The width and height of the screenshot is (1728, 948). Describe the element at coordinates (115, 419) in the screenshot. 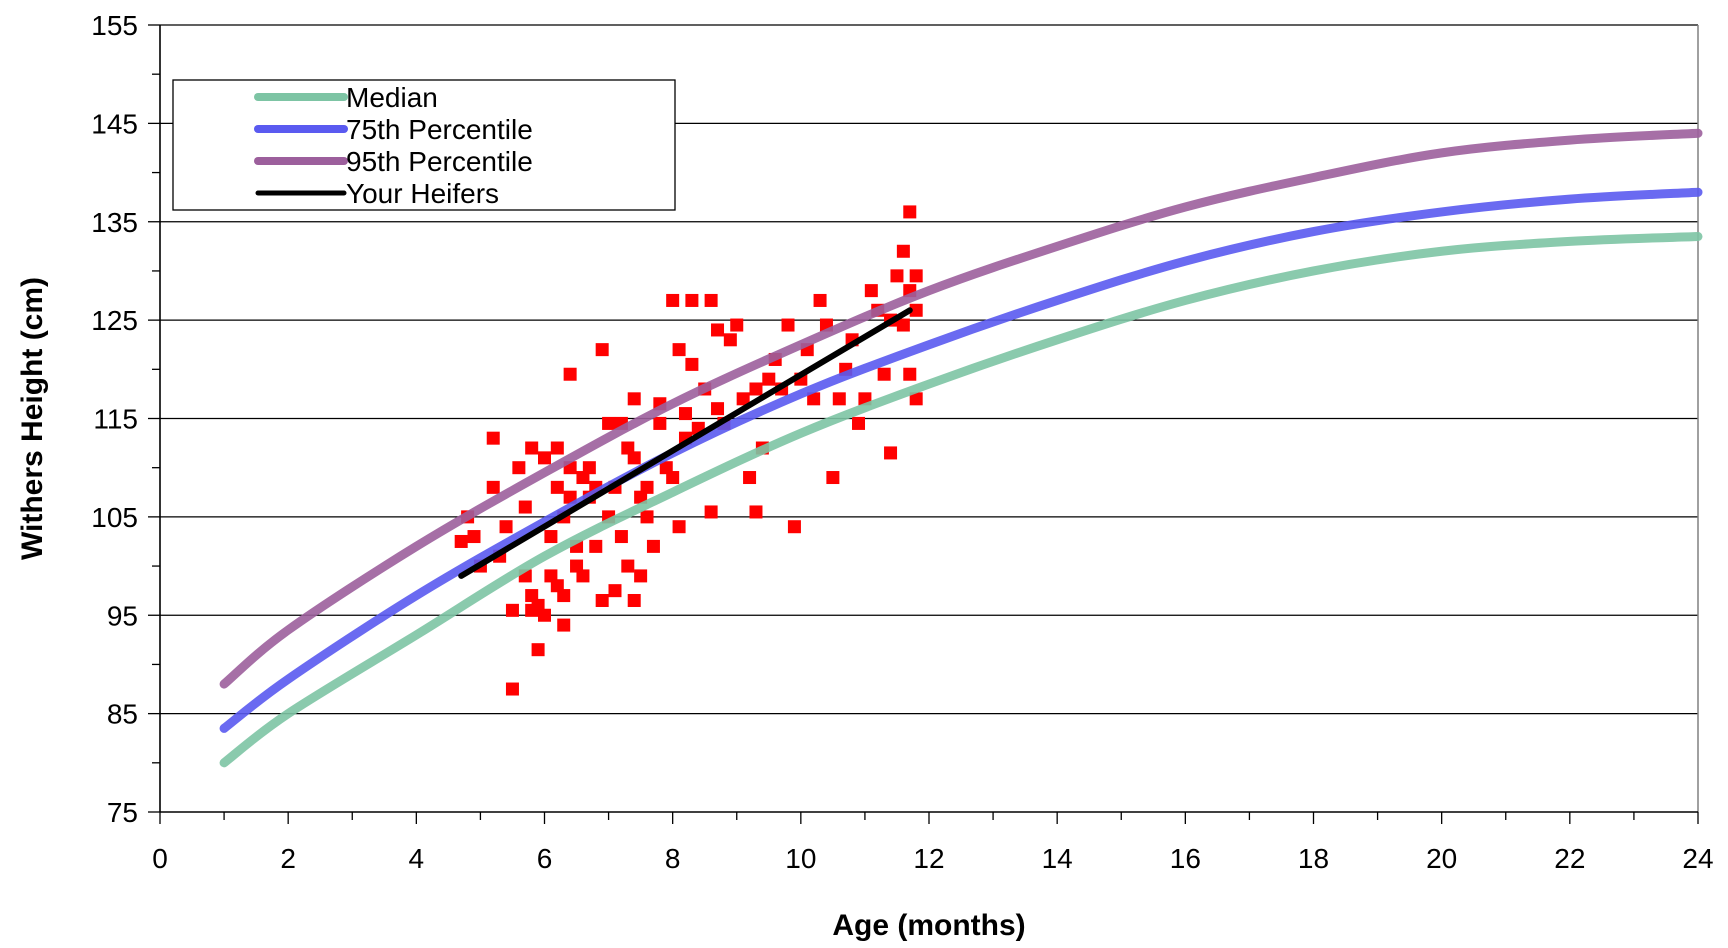

I see `y-tick-label-115: 115` at that location.